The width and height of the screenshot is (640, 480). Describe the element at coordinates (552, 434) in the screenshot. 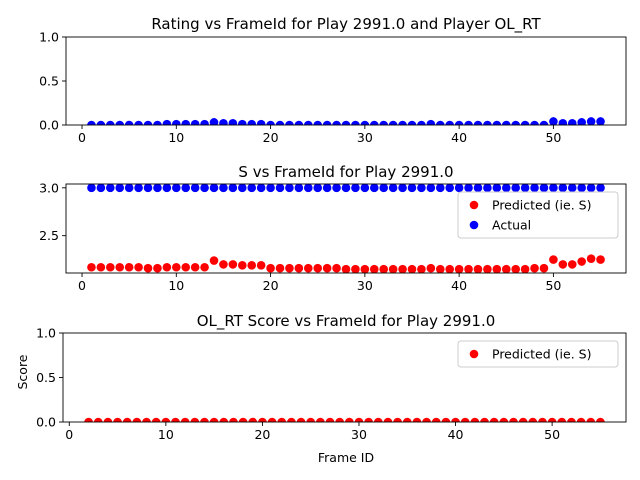

I see `score-x-tick-label: 50` at that location.